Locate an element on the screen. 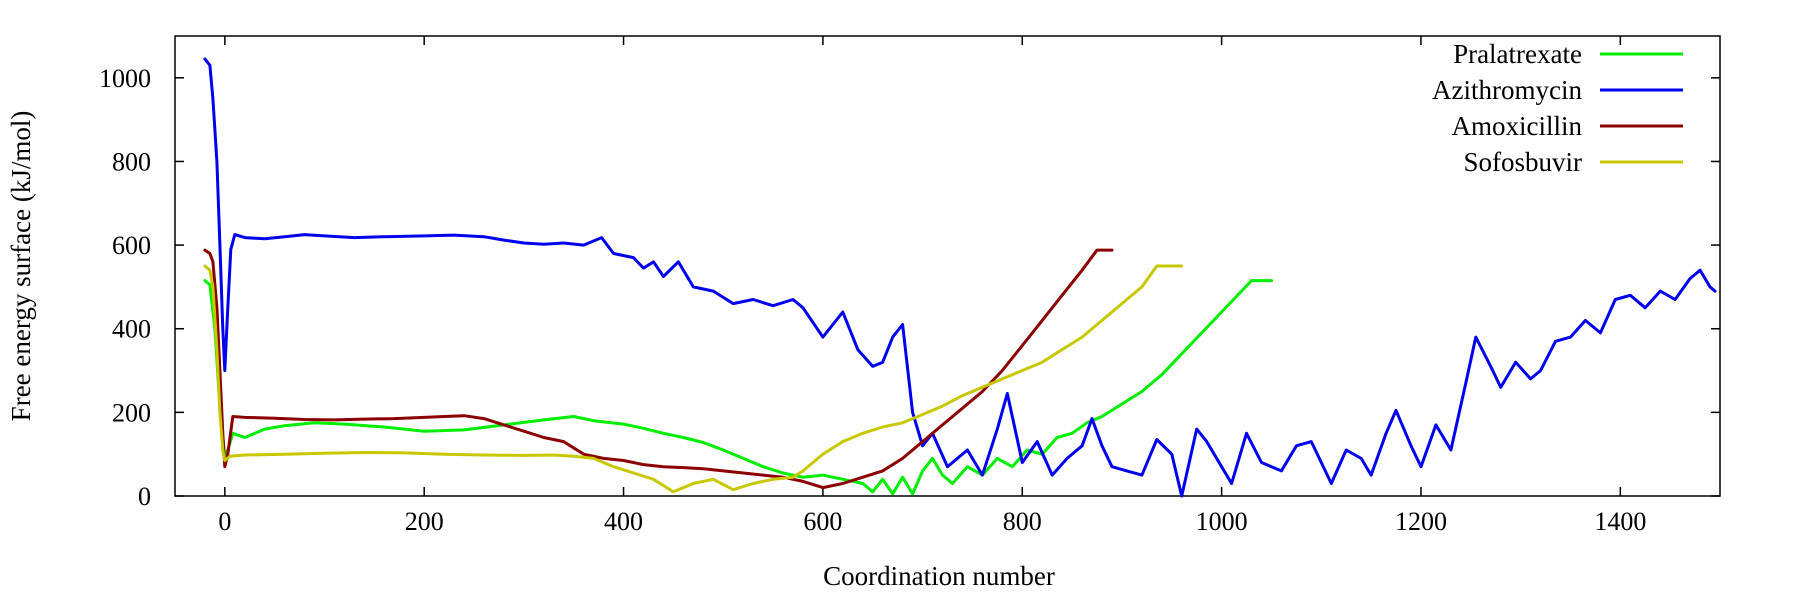 This screenshot has width=1800, height=600. x-tick-label: 1000 is located at coordinates (1222, 521).